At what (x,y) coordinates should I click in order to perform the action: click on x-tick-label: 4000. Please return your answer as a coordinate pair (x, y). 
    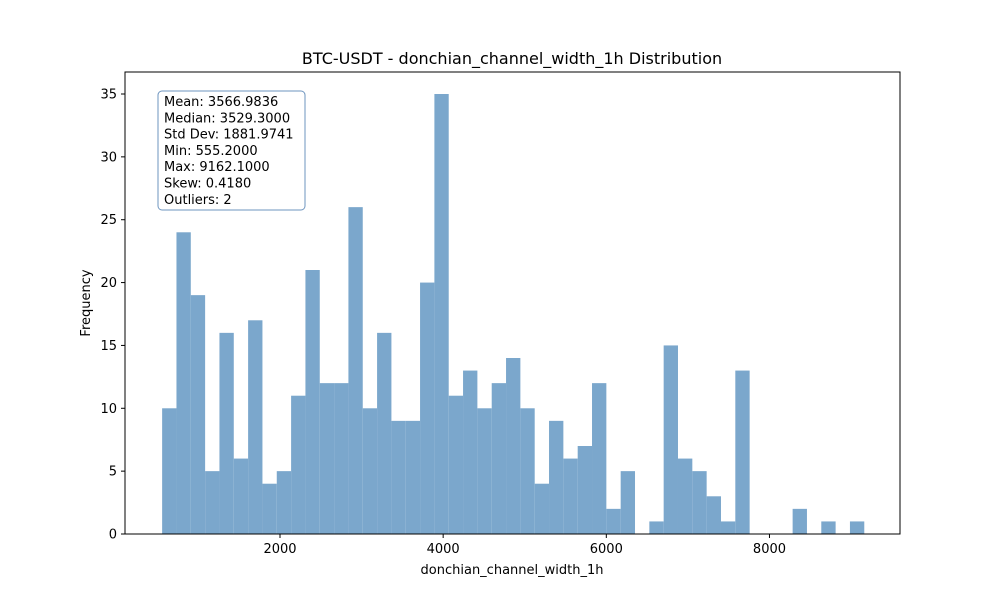
    Looking at the image, I should click on (443, 549).